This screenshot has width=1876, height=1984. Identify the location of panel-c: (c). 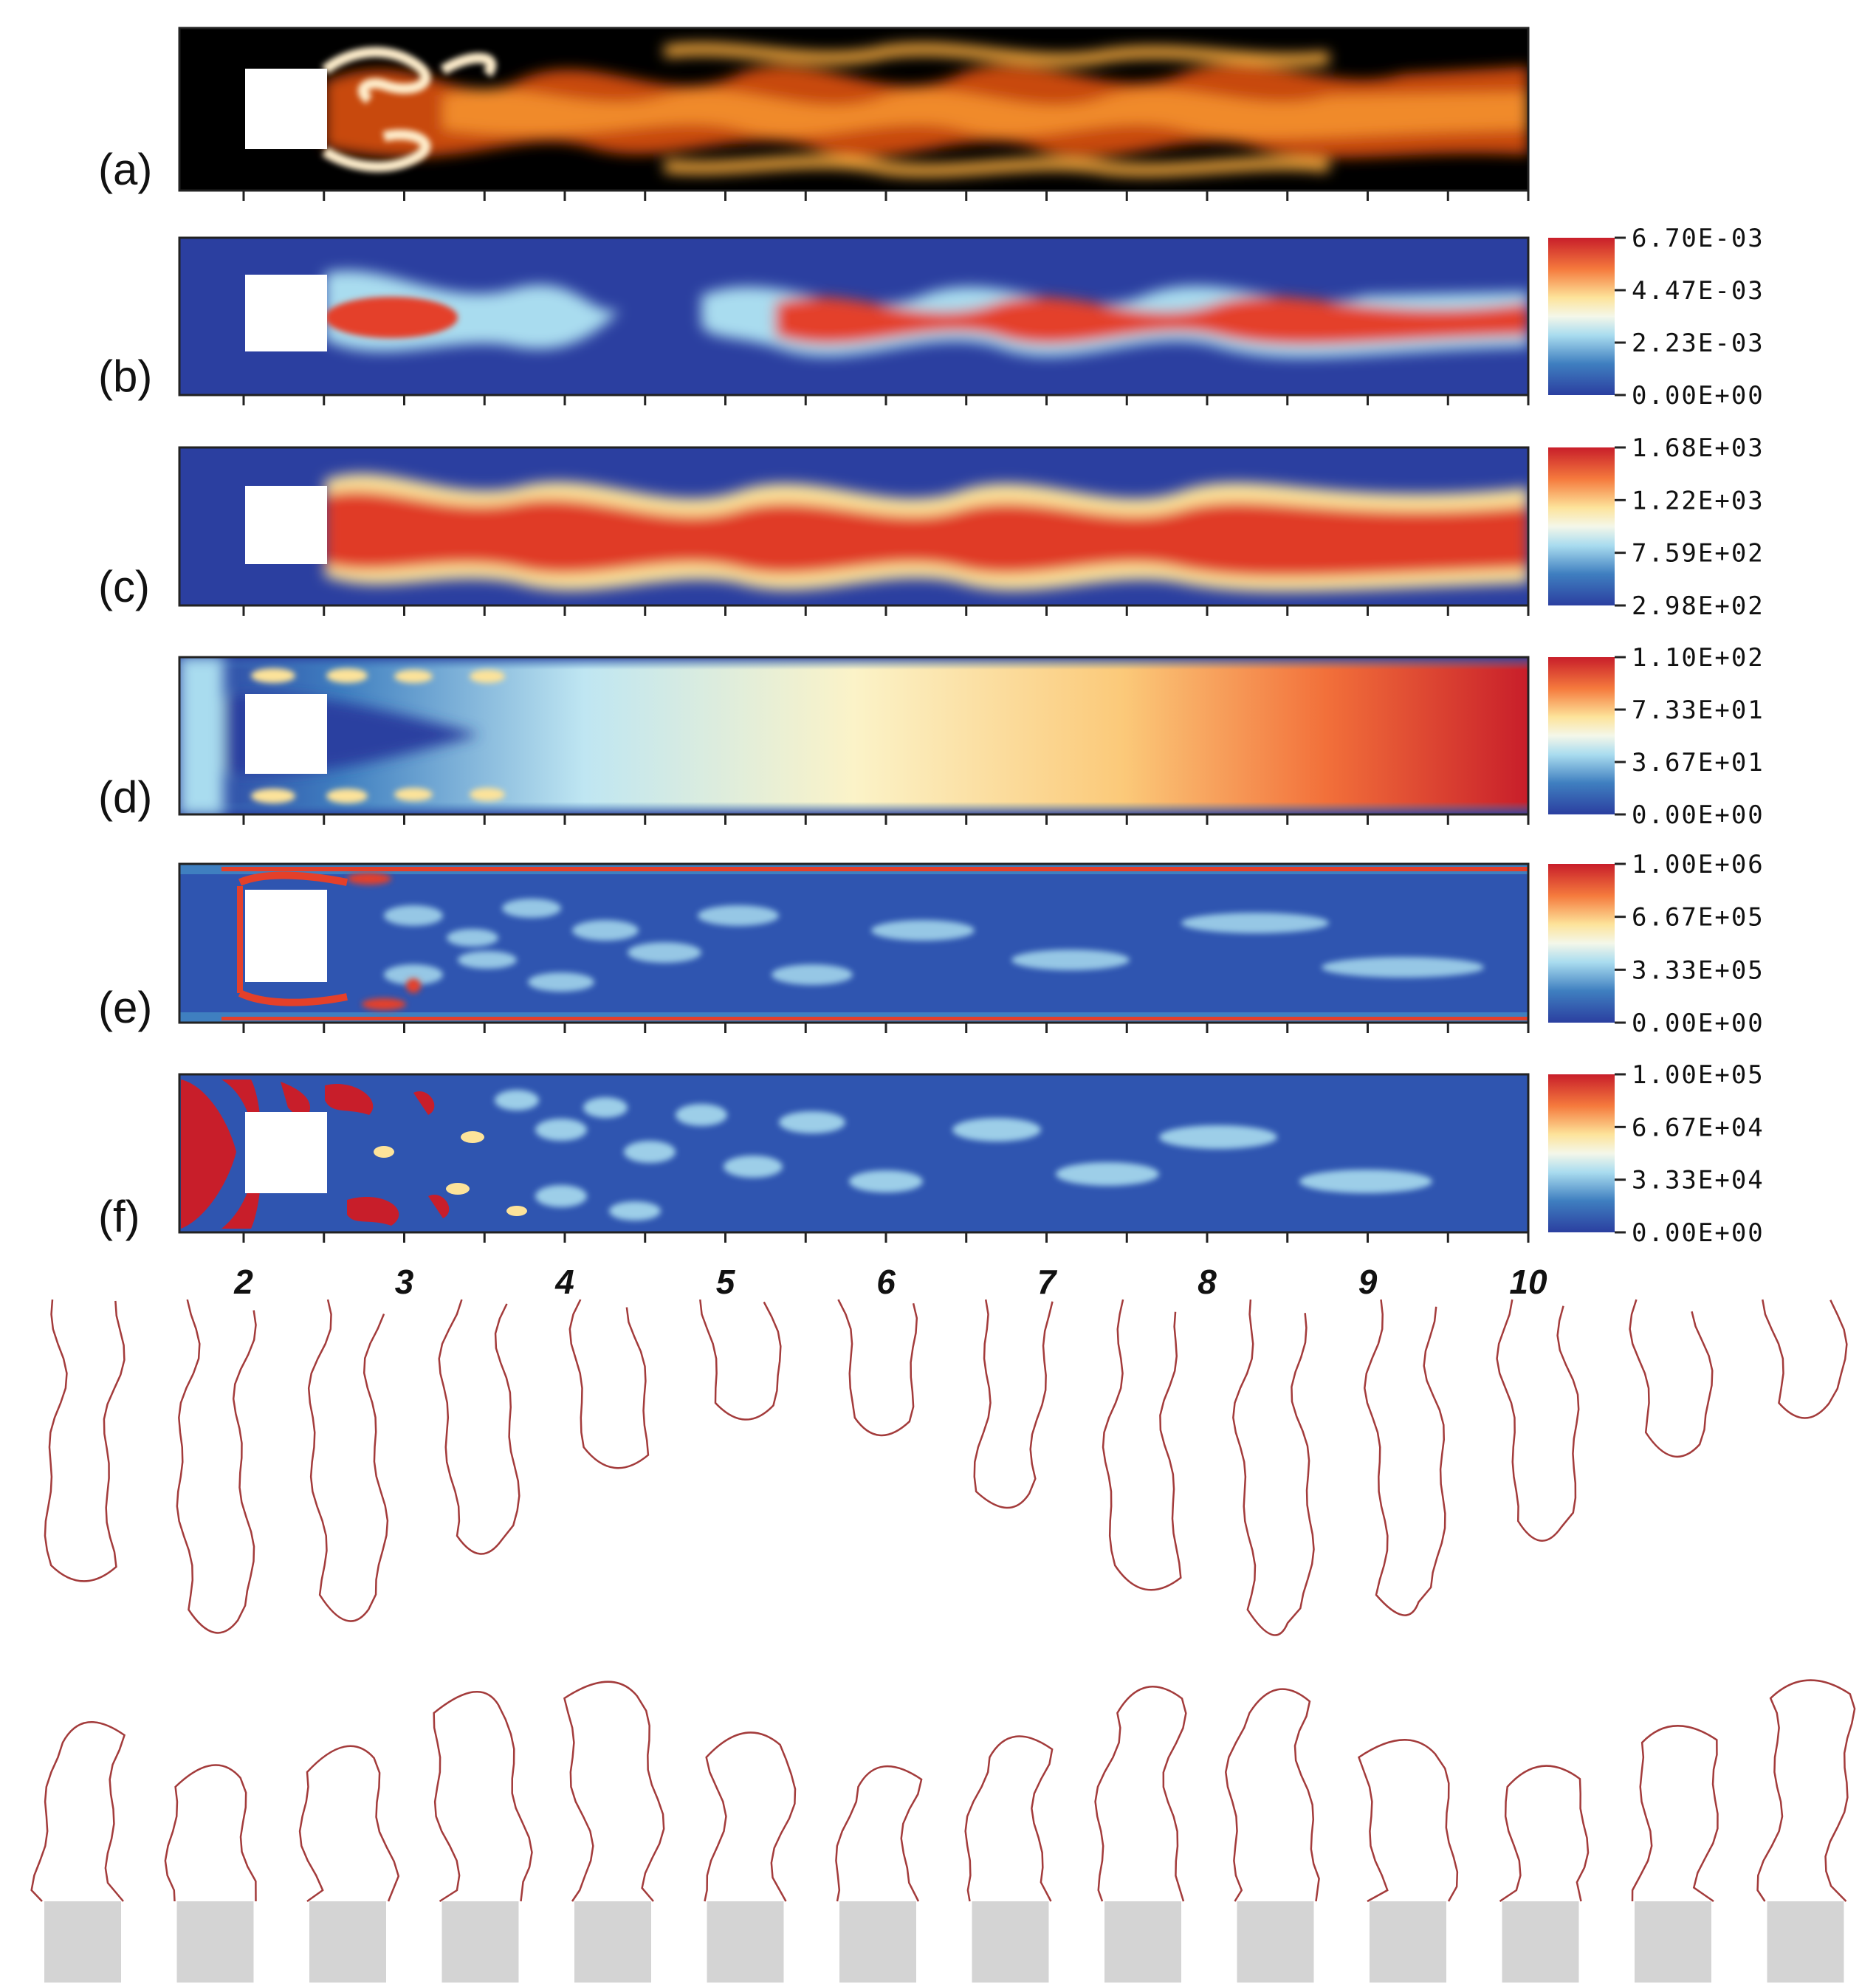
(814, 528).